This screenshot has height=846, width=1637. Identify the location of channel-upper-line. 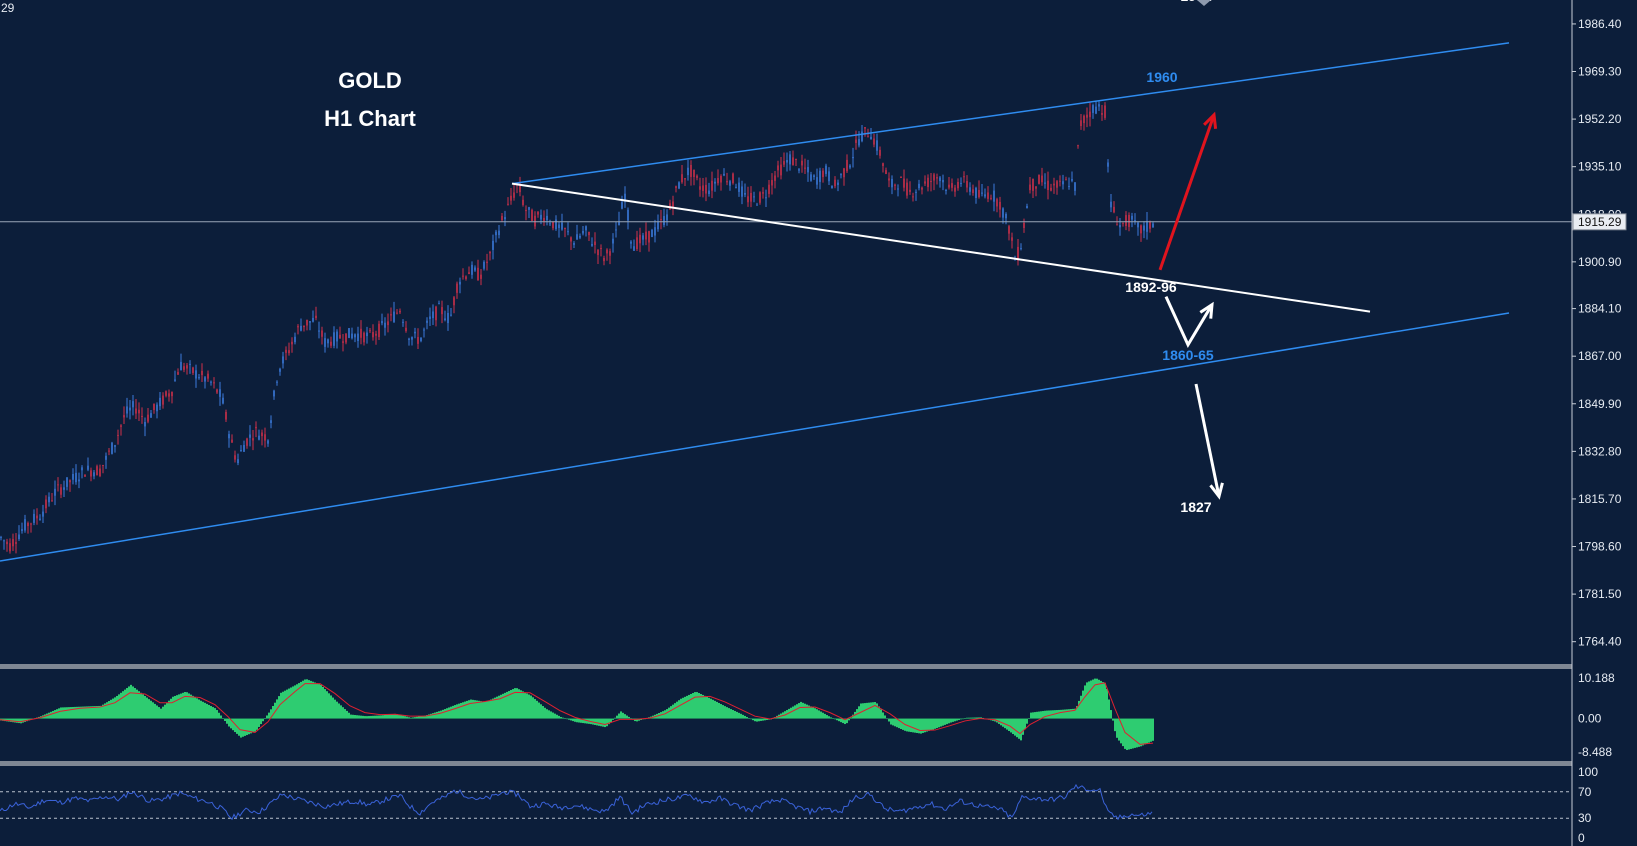
(1010, 113).